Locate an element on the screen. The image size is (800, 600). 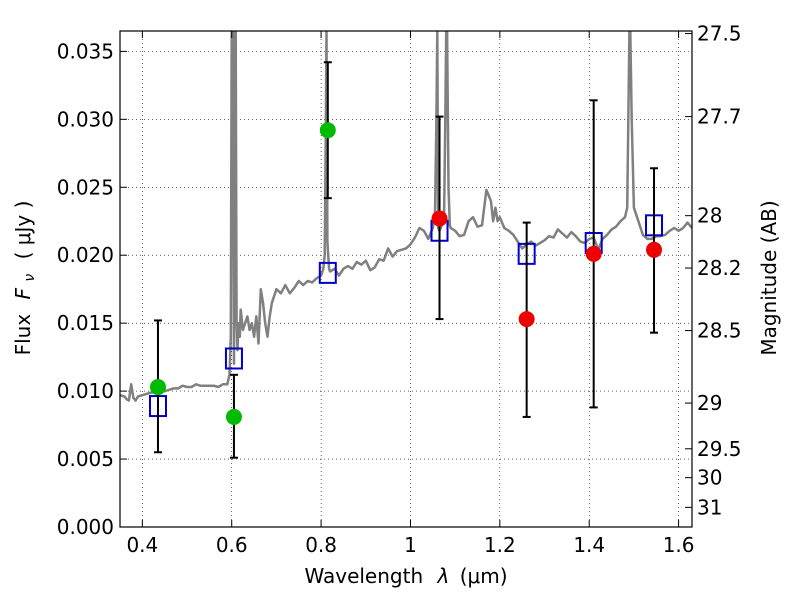
mag-tick-label: 31 is located at coordinates (709, 507).